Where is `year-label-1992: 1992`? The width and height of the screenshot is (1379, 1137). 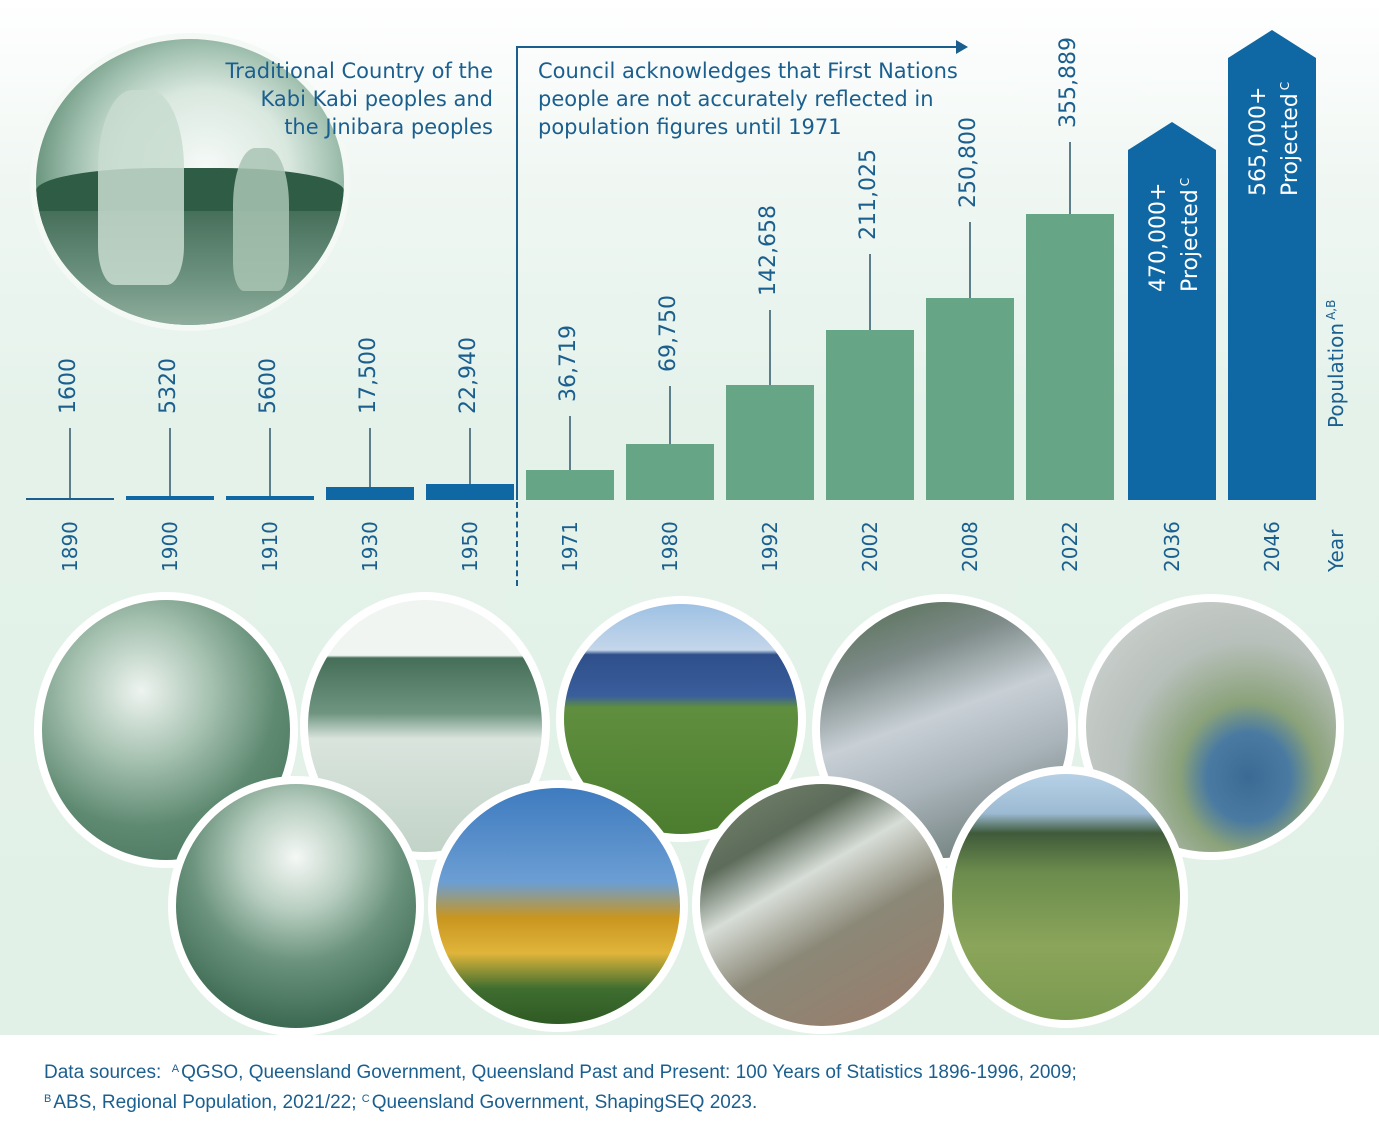 year-label-1992: 1992 is located at coordinates (770, 546).